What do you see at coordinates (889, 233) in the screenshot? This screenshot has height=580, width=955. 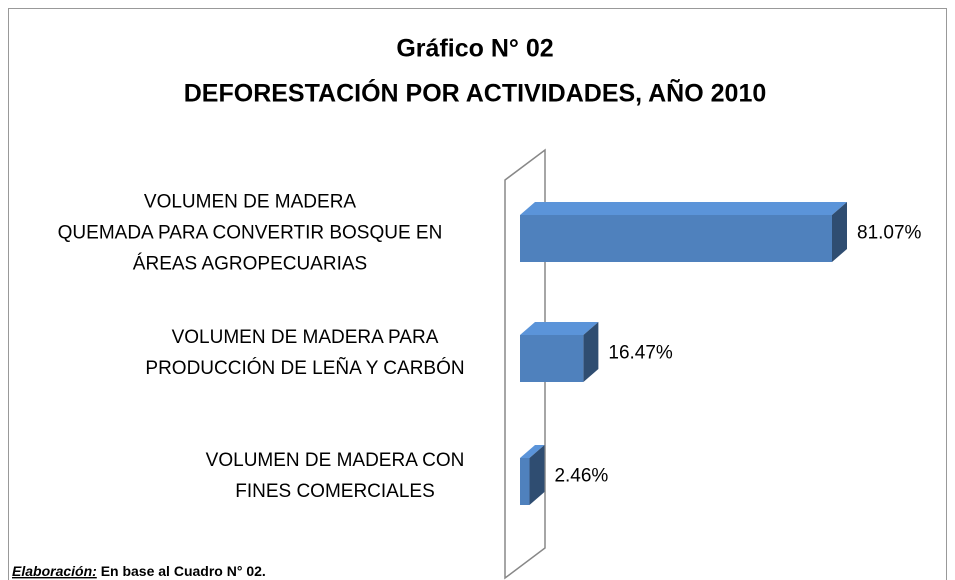 I see `value-label: 81.07%` at bounding box center [889, 233].